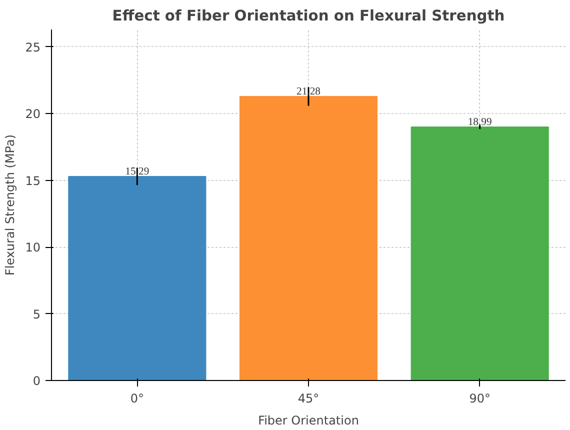  I want to click on y-tick-label: 0, so click(36, 381).